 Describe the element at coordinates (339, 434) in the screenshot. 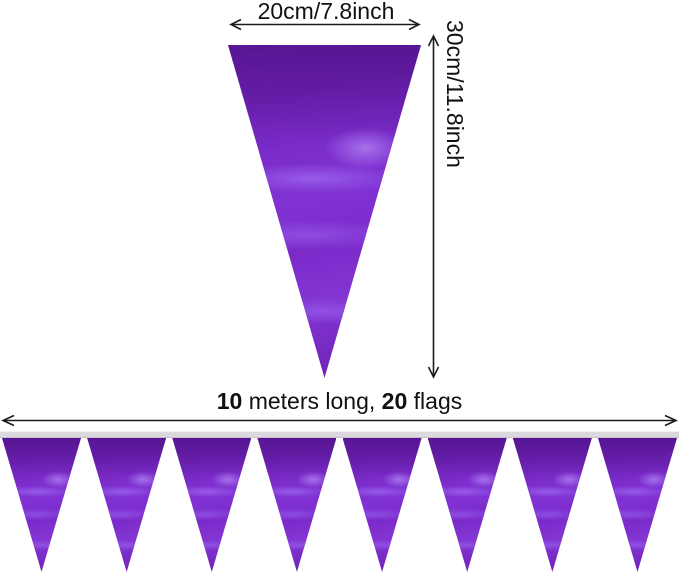

I see `banner-string` at that location.